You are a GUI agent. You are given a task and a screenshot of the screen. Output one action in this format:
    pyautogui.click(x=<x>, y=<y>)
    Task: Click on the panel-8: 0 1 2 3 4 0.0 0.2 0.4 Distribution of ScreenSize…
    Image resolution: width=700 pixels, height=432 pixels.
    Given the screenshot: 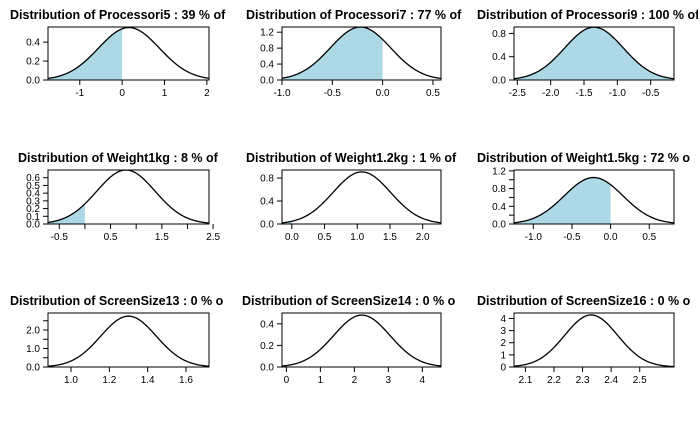 What is the action you would take?
    pyautogui.click(x=349, y=340)
    